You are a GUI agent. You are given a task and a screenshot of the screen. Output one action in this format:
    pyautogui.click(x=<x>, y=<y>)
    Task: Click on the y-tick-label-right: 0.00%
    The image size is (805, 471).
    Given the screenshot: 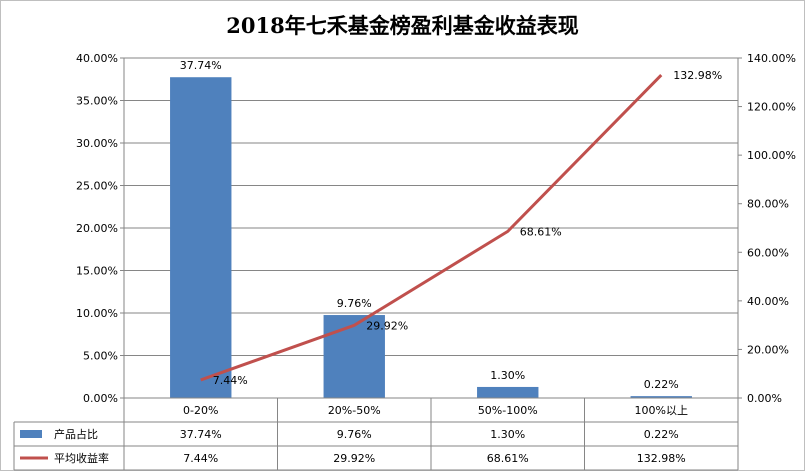 What is the action you would take?
    pyautogui.click(x=764, y=398)
    